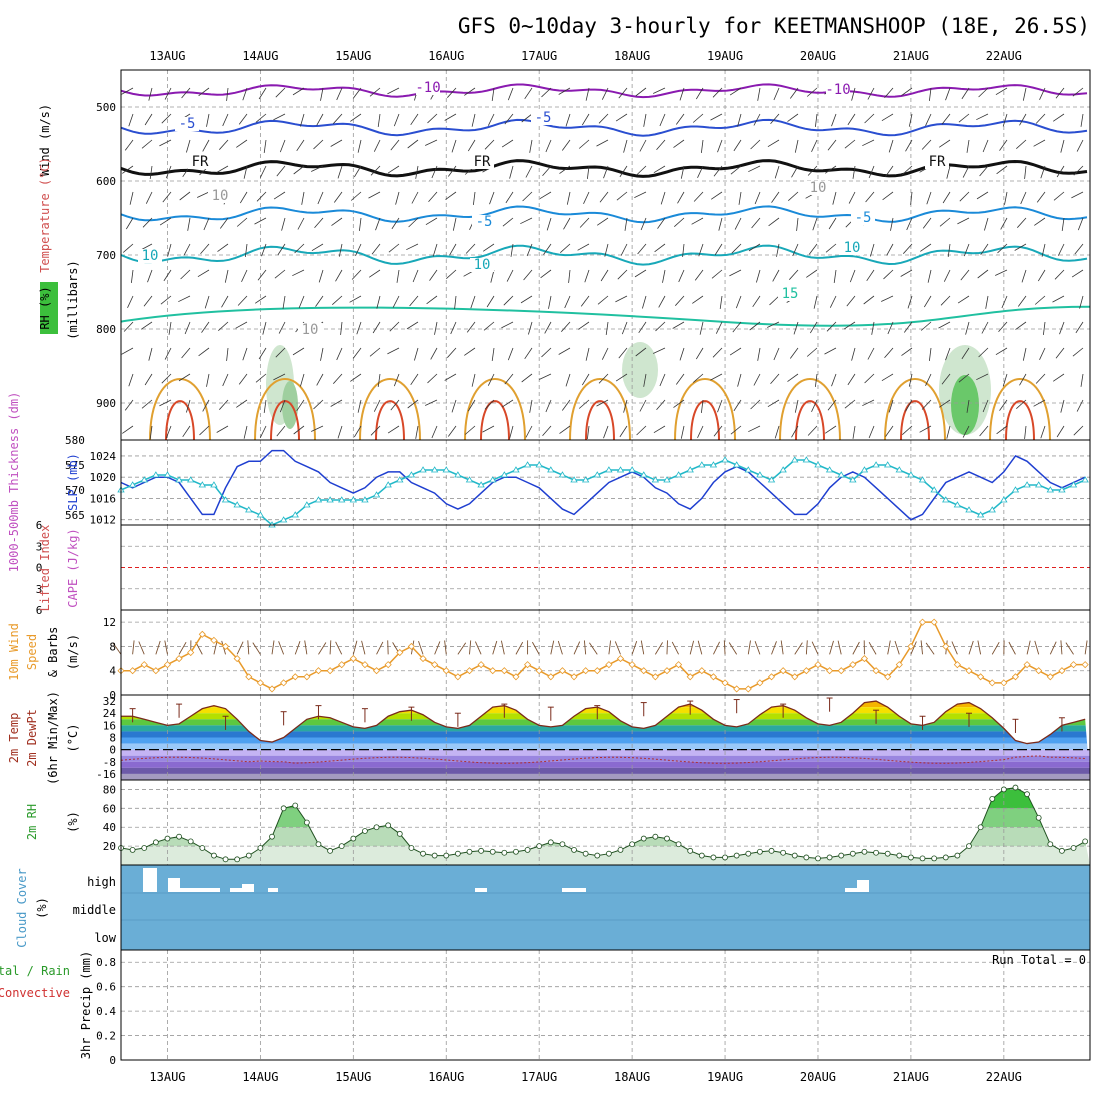 This screenshot has height=1104, width=1100. Describe the element at coordinates (22, 907) in the screenshot. I see `cloud-ylabel: Cloud Cover` at that location.